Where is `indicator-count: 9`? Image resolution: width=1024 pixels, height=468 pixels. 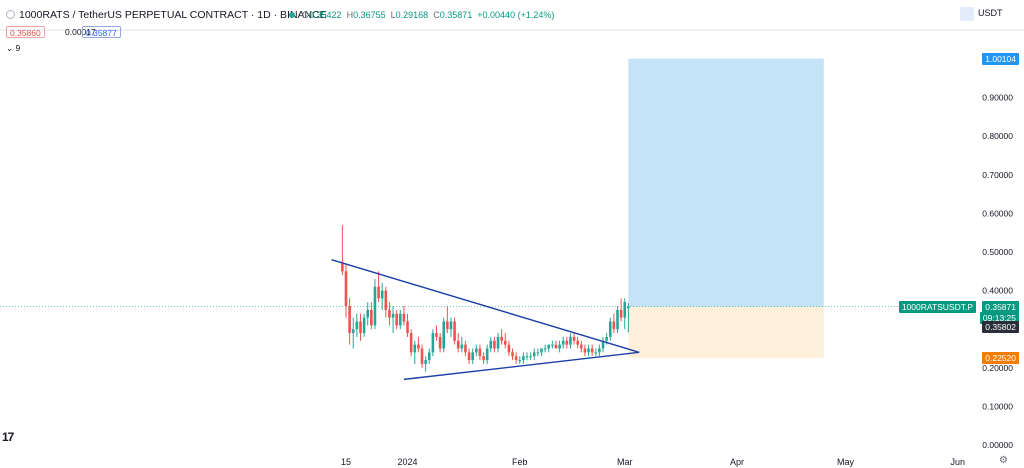
indicator-count: 9 is located at coordinates (18, 48).